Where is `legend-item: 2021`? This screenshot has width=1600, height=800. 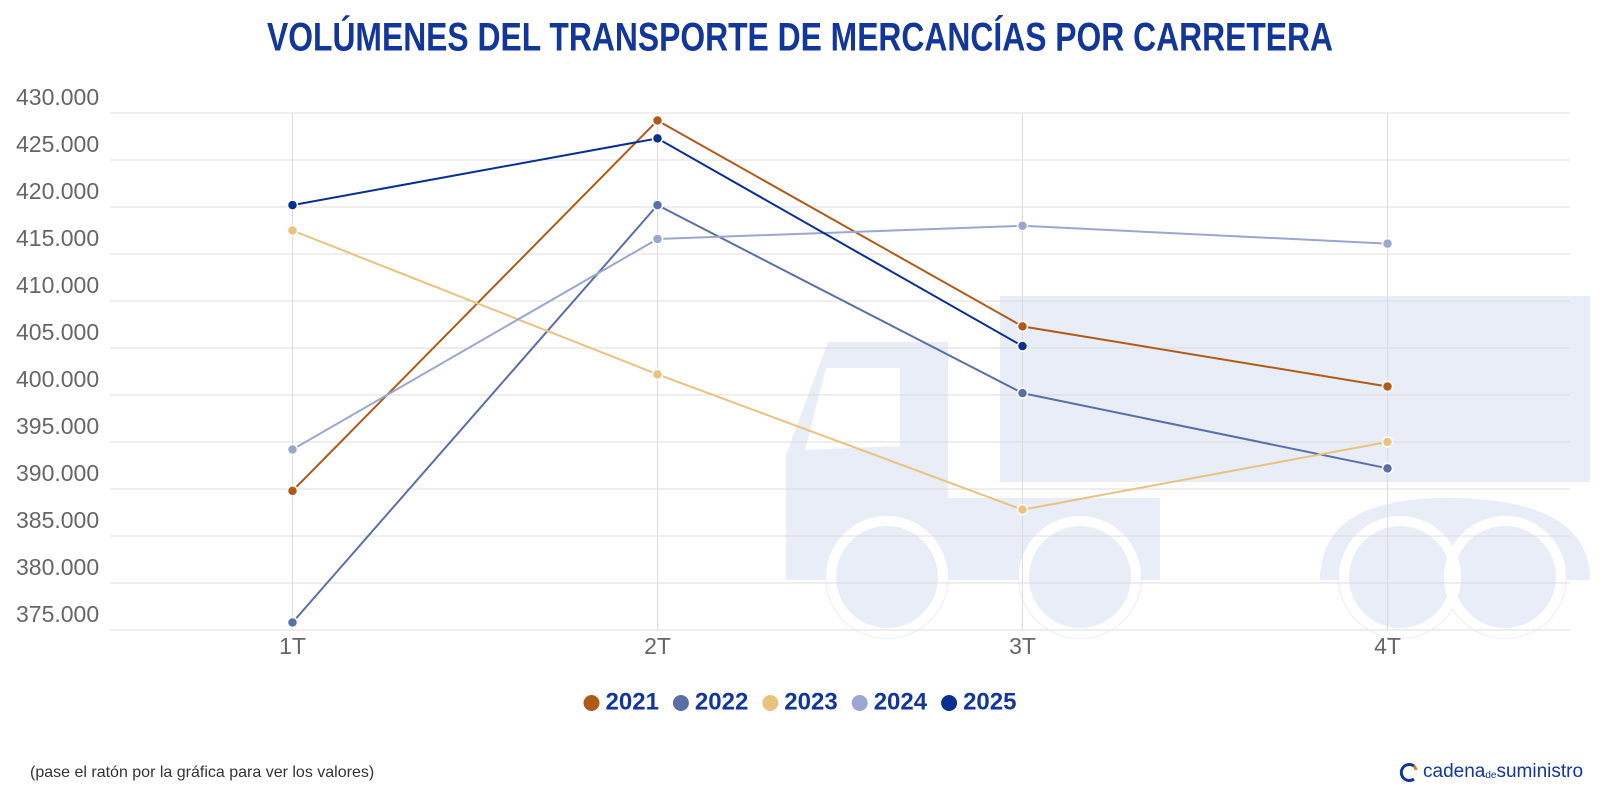 legend-item: 2021 is located at coordinates (621, 701).